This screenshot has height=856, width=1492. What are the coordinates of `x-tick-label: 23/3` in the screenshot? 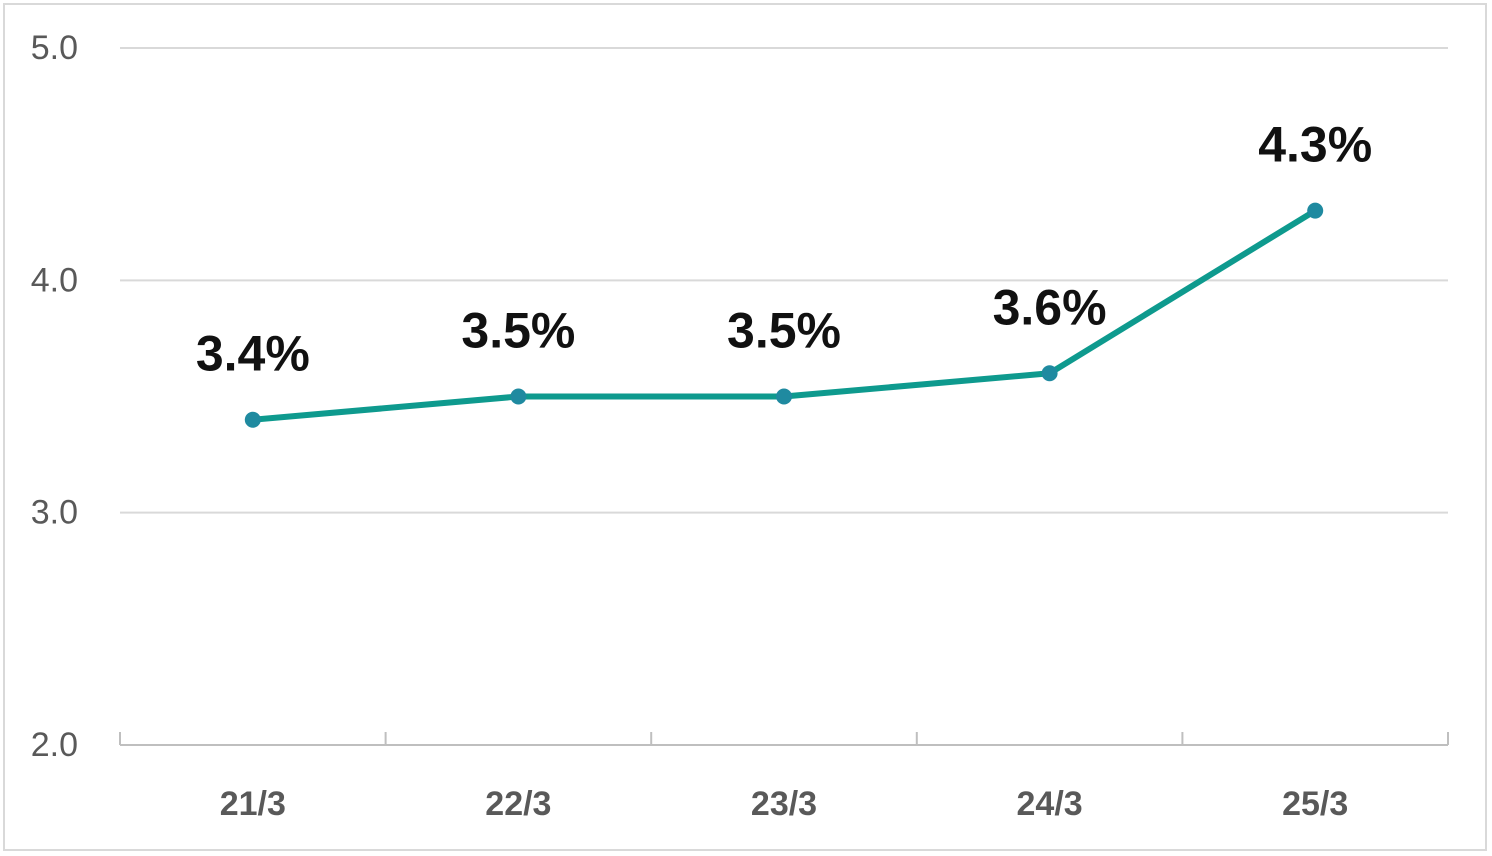 It's located at (784, 804).